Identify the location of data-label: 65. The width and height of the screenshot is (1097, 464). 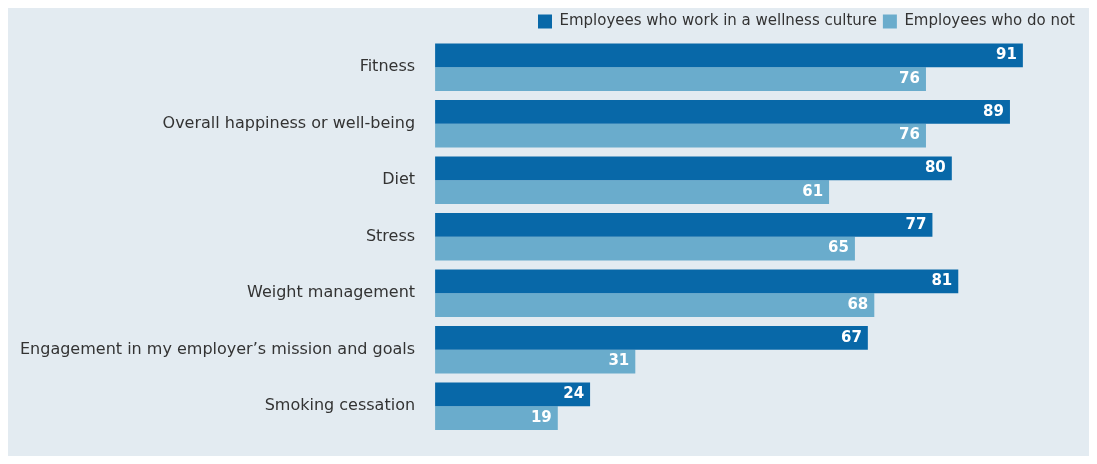
(838, 247).